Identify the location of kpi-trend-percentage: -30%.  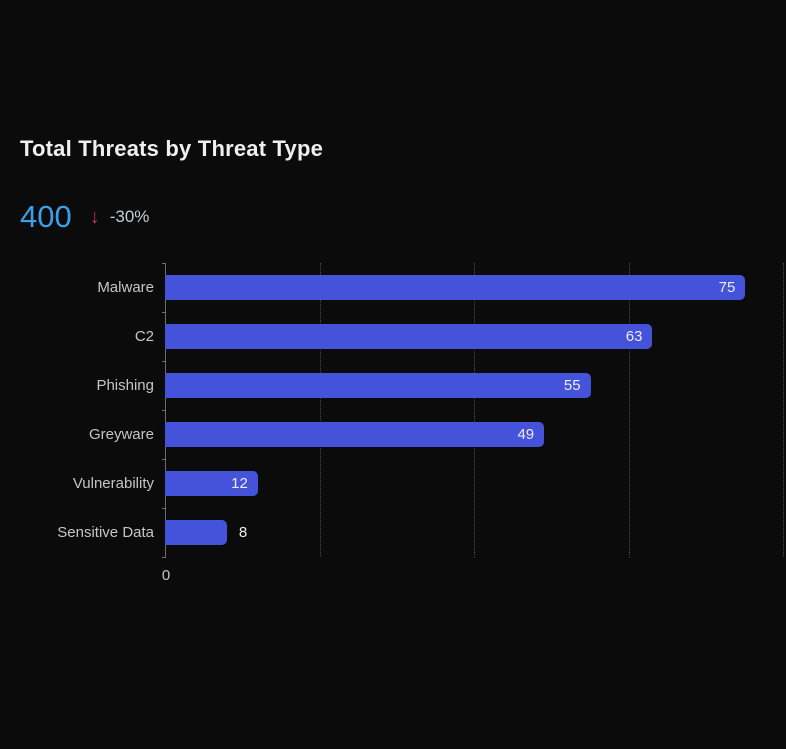
(129, 216).